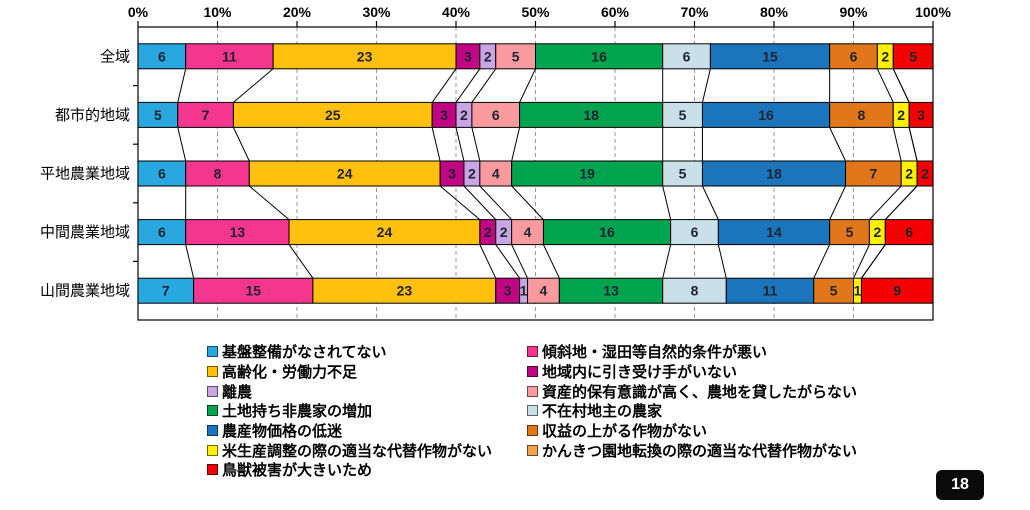  What do you see at coordinates (933, 12) in the screenshot?
I see `axis-tick-label: 100%` at bounding box center [933, 12].